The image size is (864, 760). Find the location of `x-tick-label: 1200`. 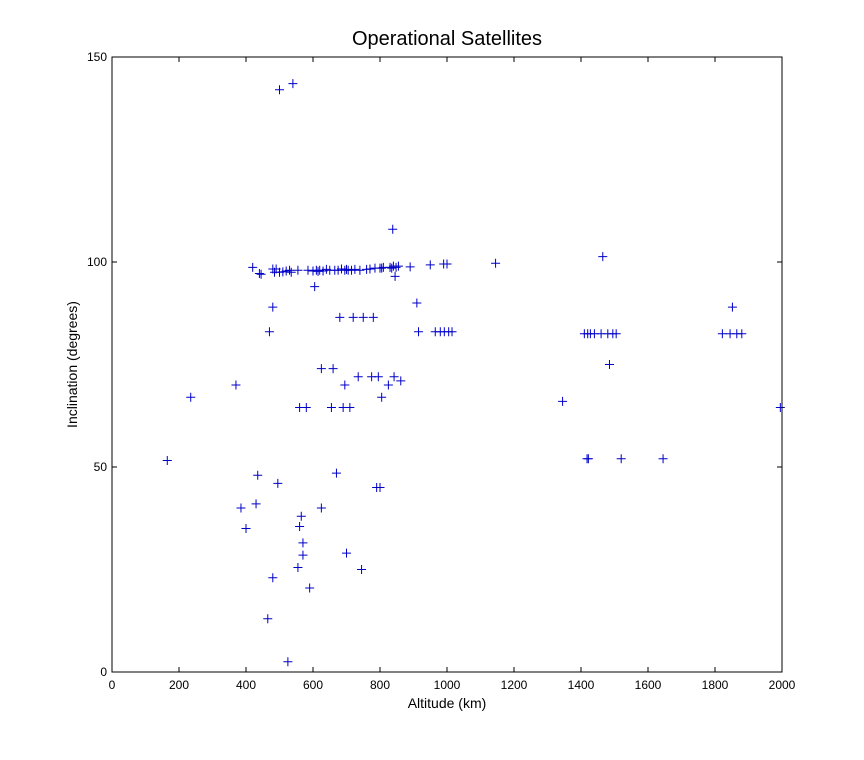

x-tick-label: 1200 is located at coordinates (514, 685).